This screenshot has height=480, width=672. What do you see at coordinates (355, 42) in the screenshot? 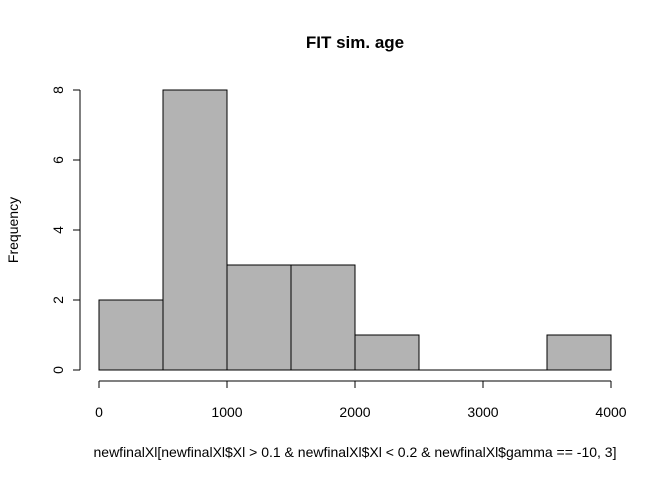
I see `chart-title: FIT sim. age` at bounding box center [355, 42].